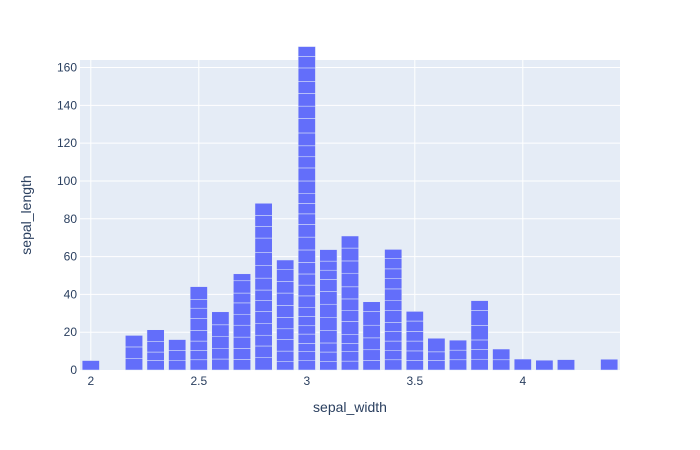 This screenshot has height=450, width=700. Describe the element at coordinates (67, 219) in the screenshot. I see `y-axis-ticks: 0 20 40 60 80 100 120 140 160` at that location.